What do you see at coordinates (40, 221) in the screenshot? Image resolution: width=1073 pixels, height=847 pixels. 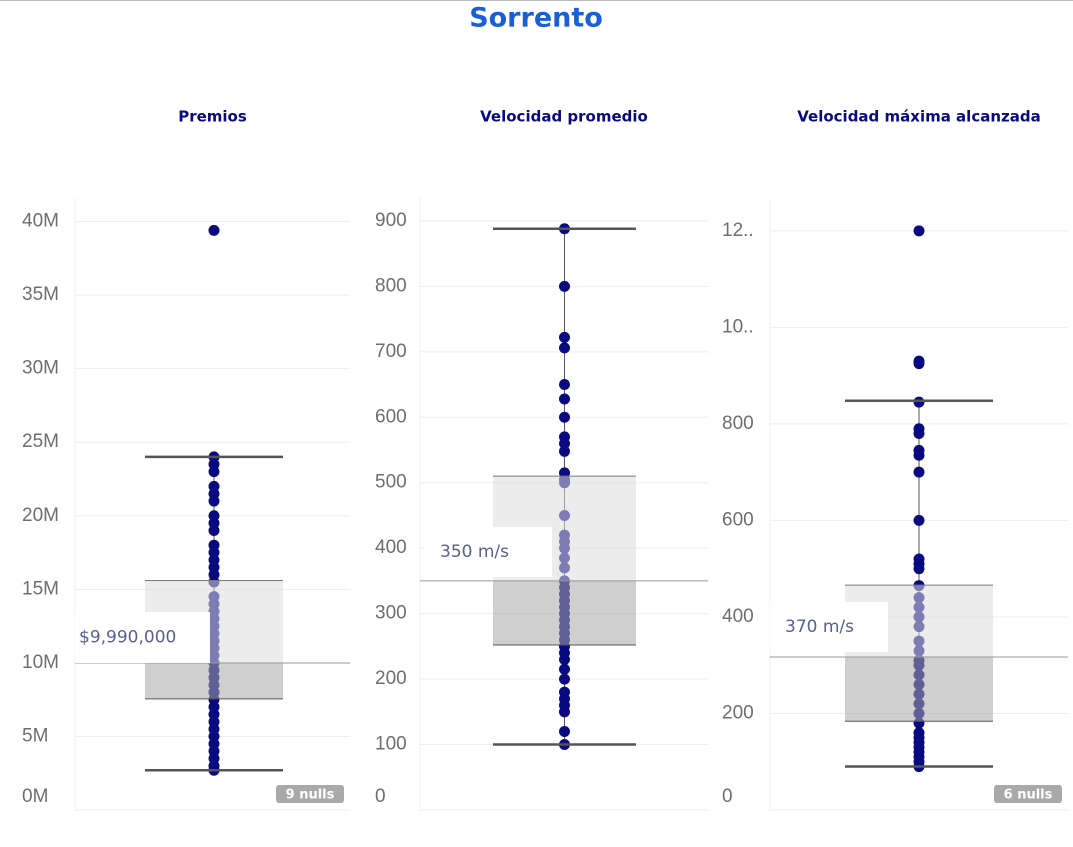 I see `y-tick-label: 40M` at bounding box center [40, 221].